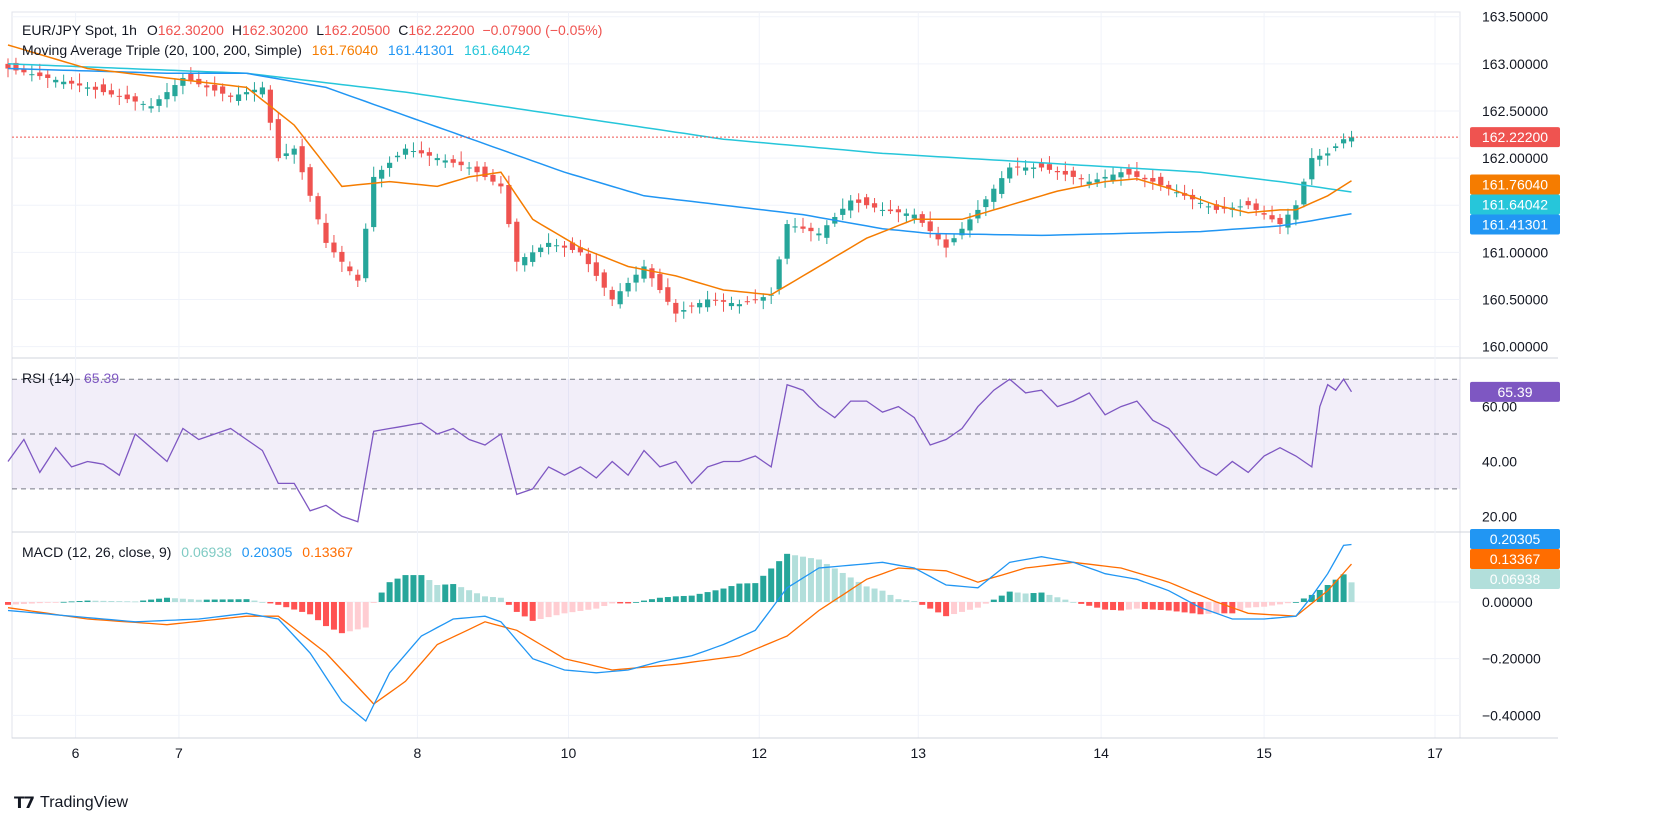 Image resolution: width=1654 pixels, height=830 pixels. I want to click on tradingview-logo: 𝗧𝟳 TradingView, so click(71, 803).